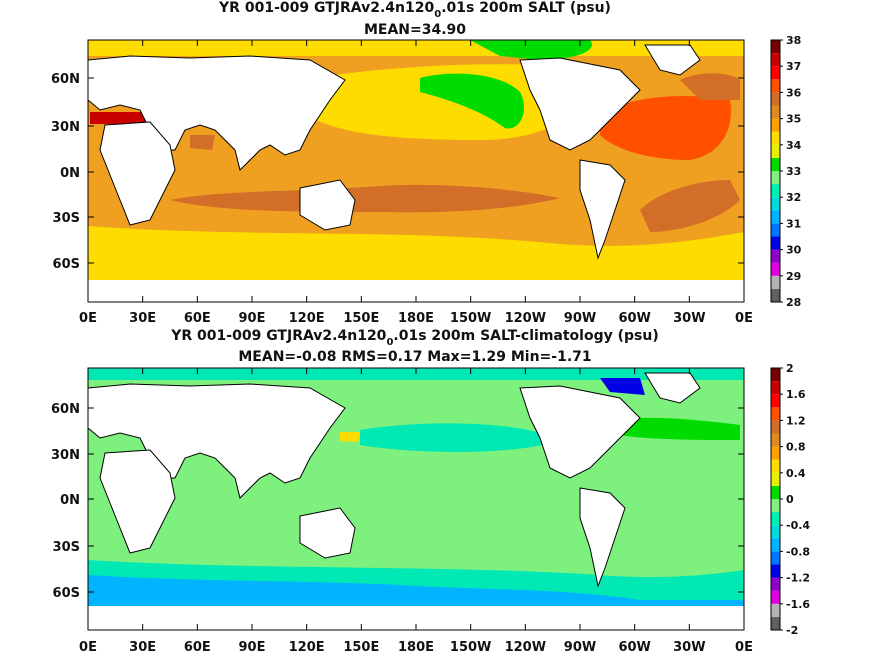 This screenshot has width=875, height=660. Describe the element at coordinates (202, 142) in the screenshot. I see `panel1-arabian-sea` at that location.